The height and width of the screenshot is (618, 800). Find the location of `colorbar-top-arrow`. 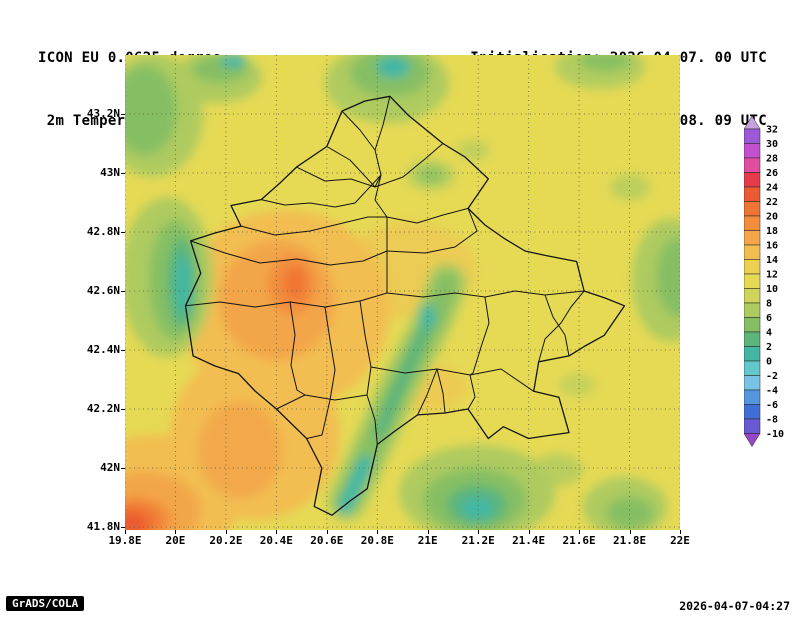

colorbar-top-arrow is located at coordinates (752, 122).